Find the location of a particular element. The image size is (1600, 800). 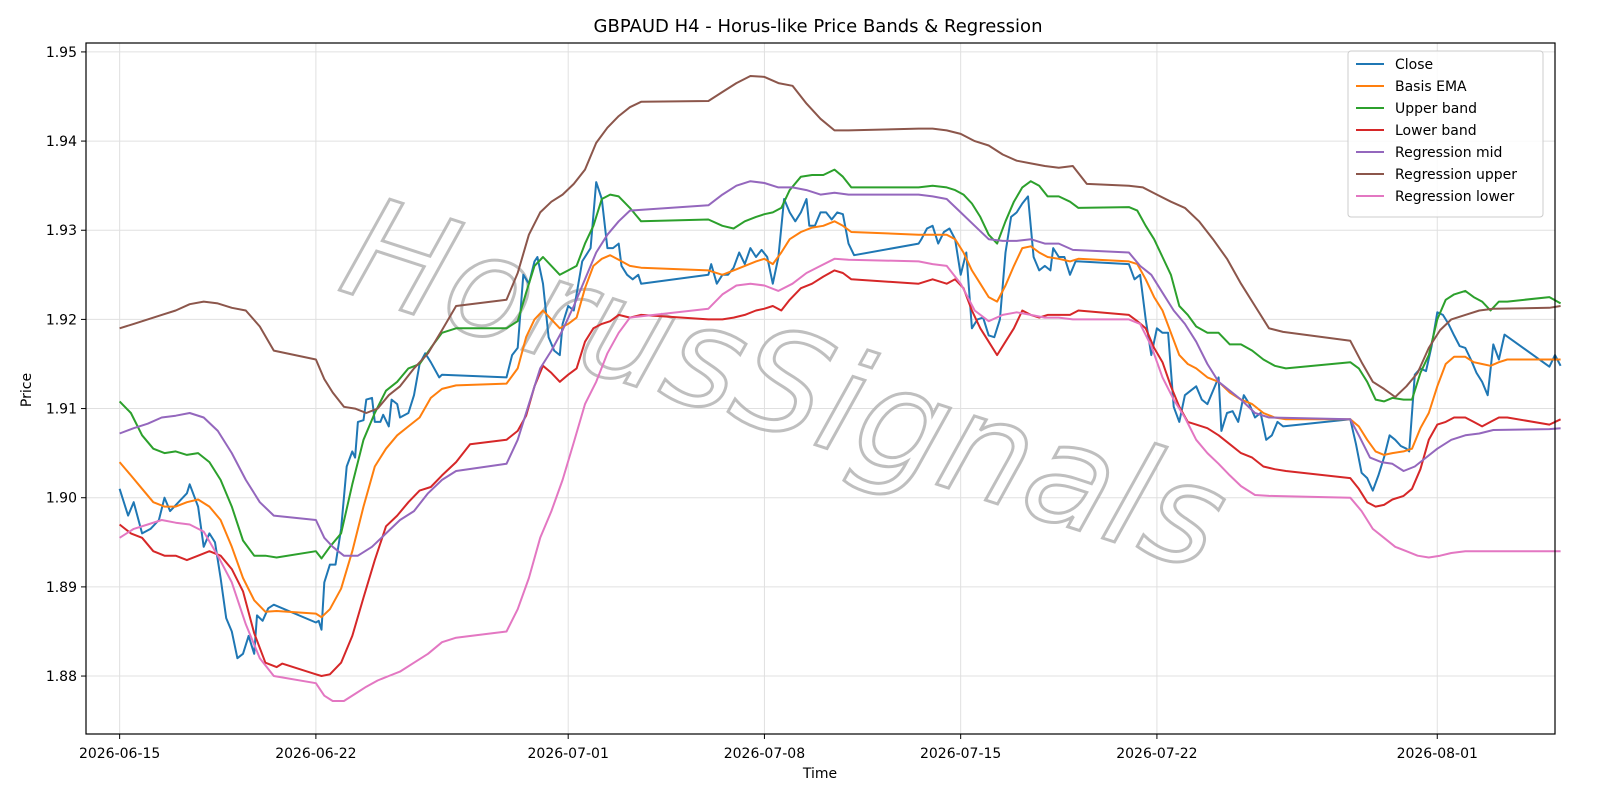

legend-entry: Lower band is located at coordinates (1436, 131).